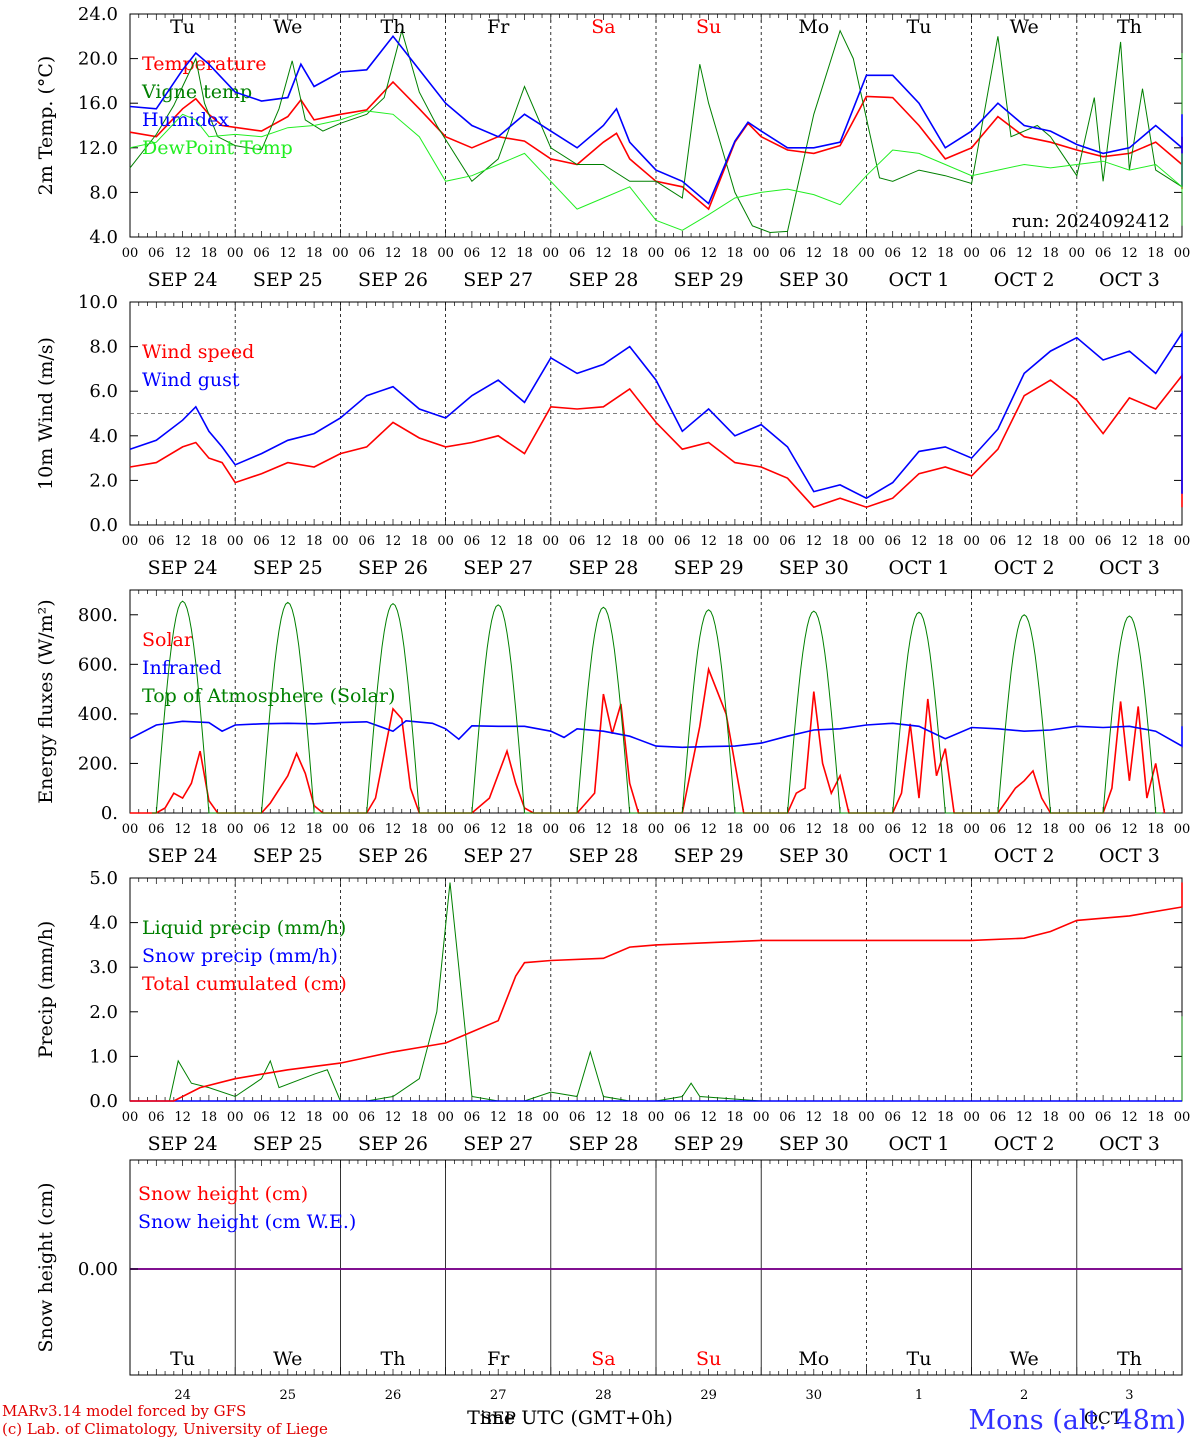 Image resolution: width=1194 pixels, height=1440 pixels. I want to click on day-number: 25, so click(288, 1395).